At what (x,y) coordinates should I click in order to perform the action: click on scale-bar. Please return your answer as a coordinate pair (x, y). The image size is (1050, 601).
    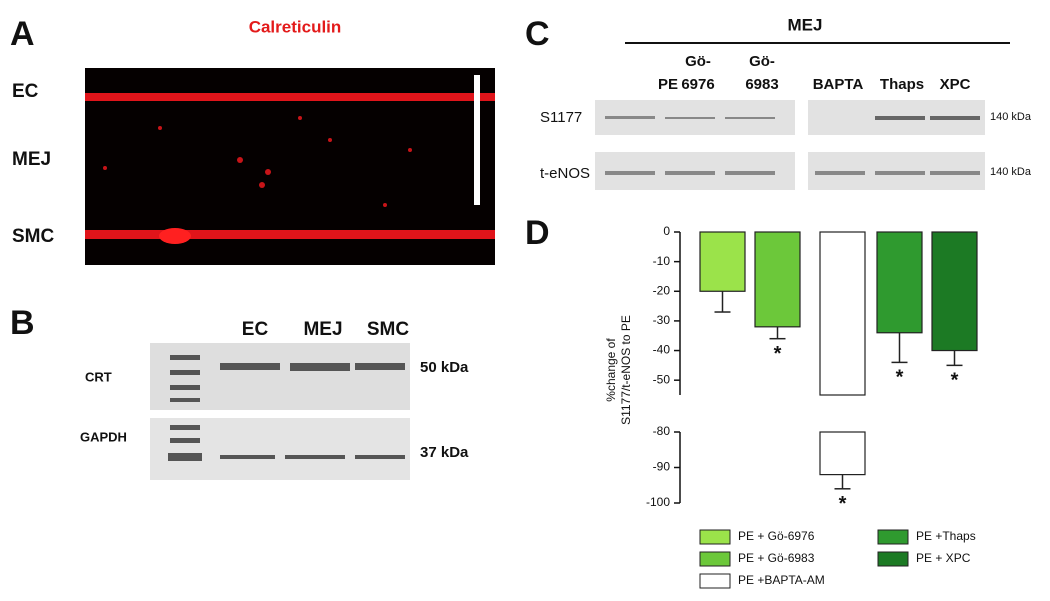
    Looking at the image, I should click on (477, 140).